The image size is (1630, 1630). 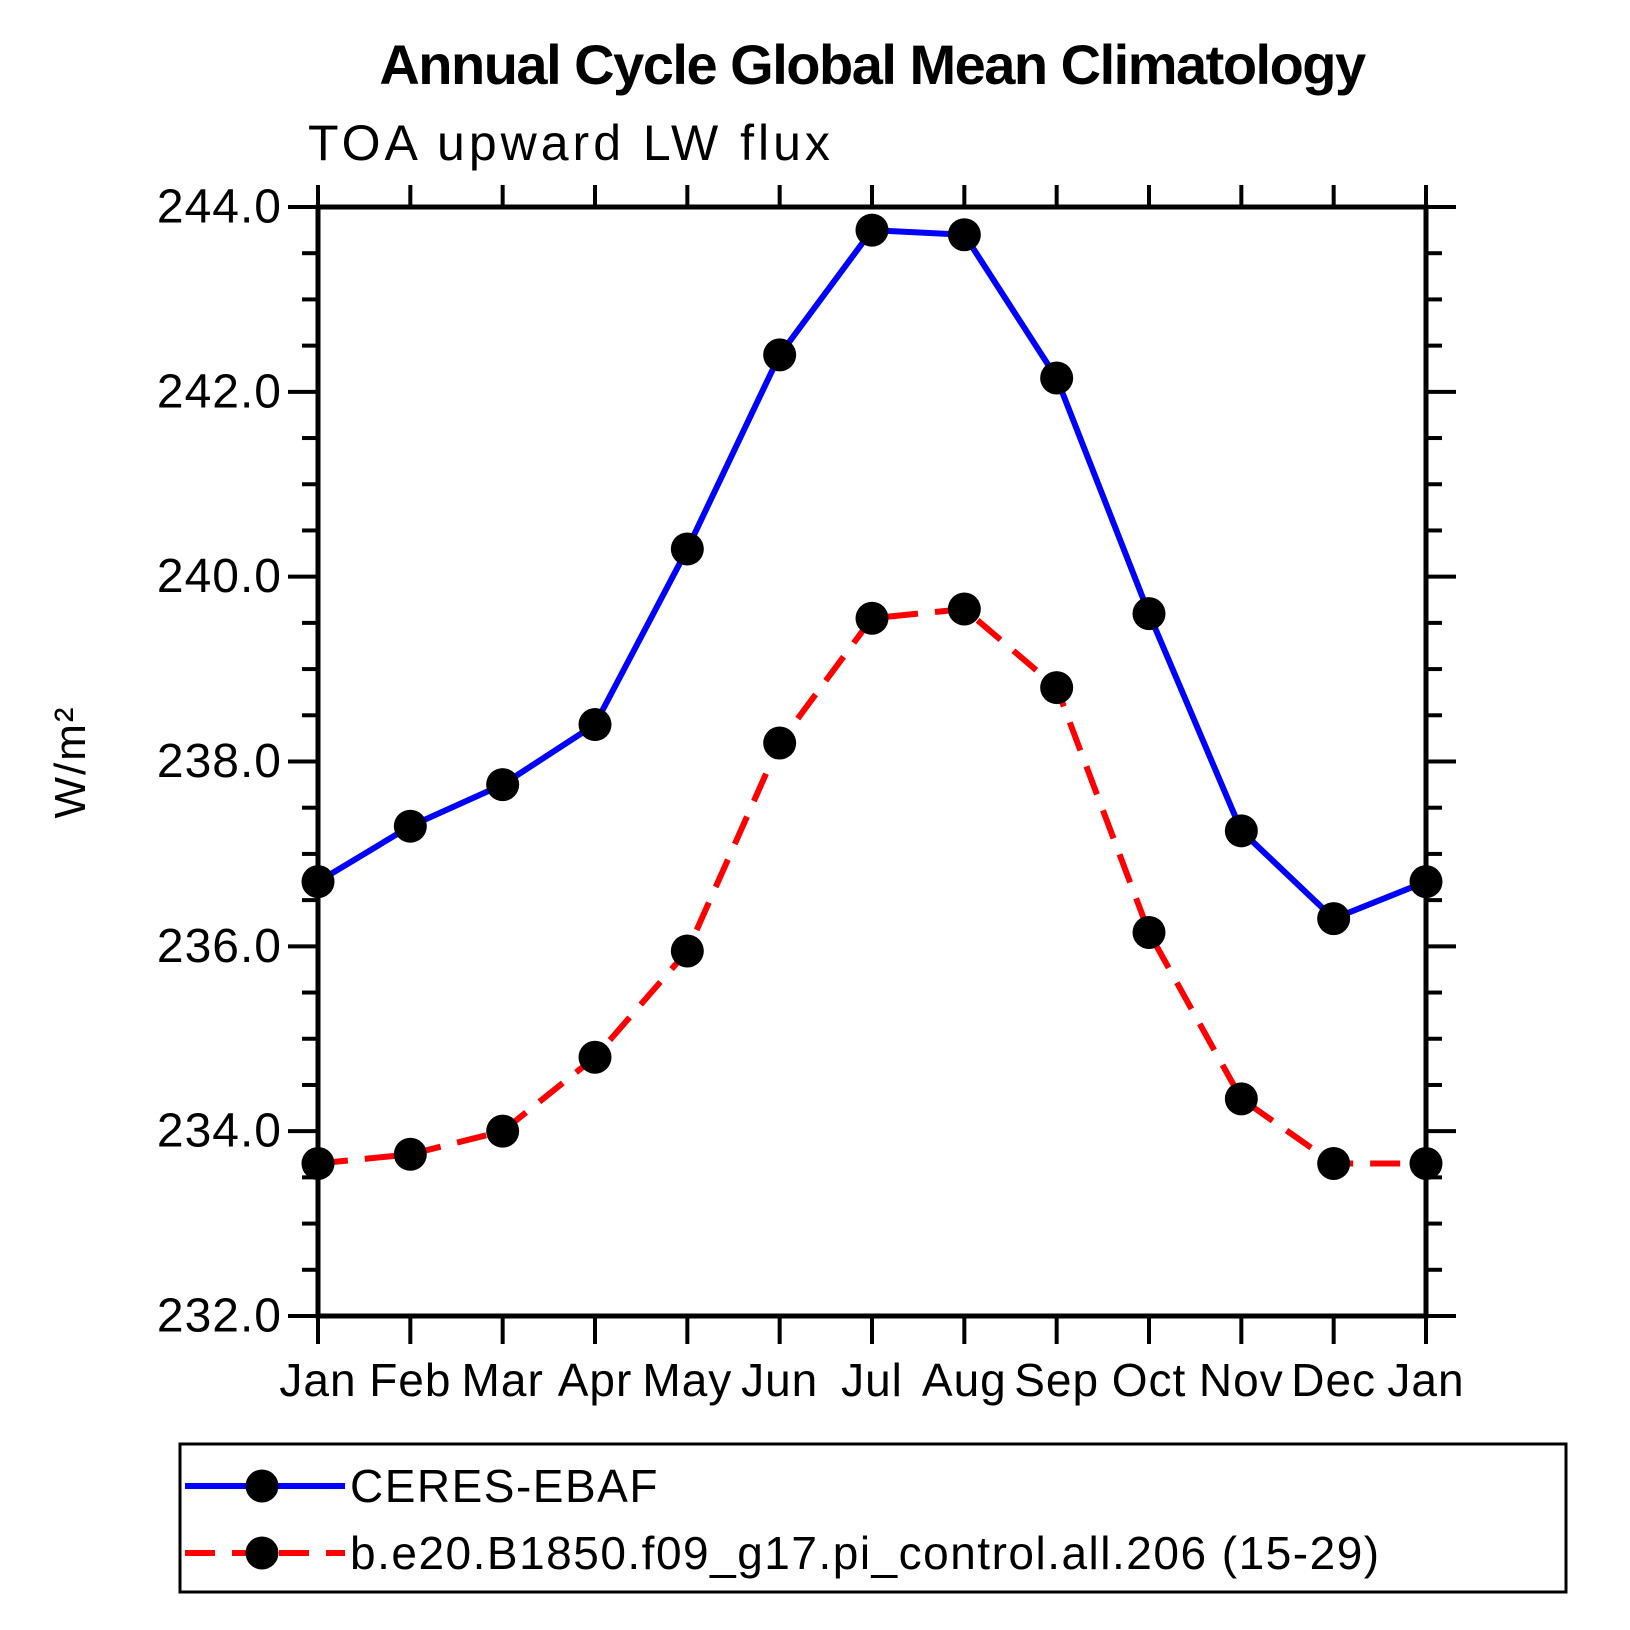 I want to click on x-tick-label: Aug, so click(x=964, y=1380).